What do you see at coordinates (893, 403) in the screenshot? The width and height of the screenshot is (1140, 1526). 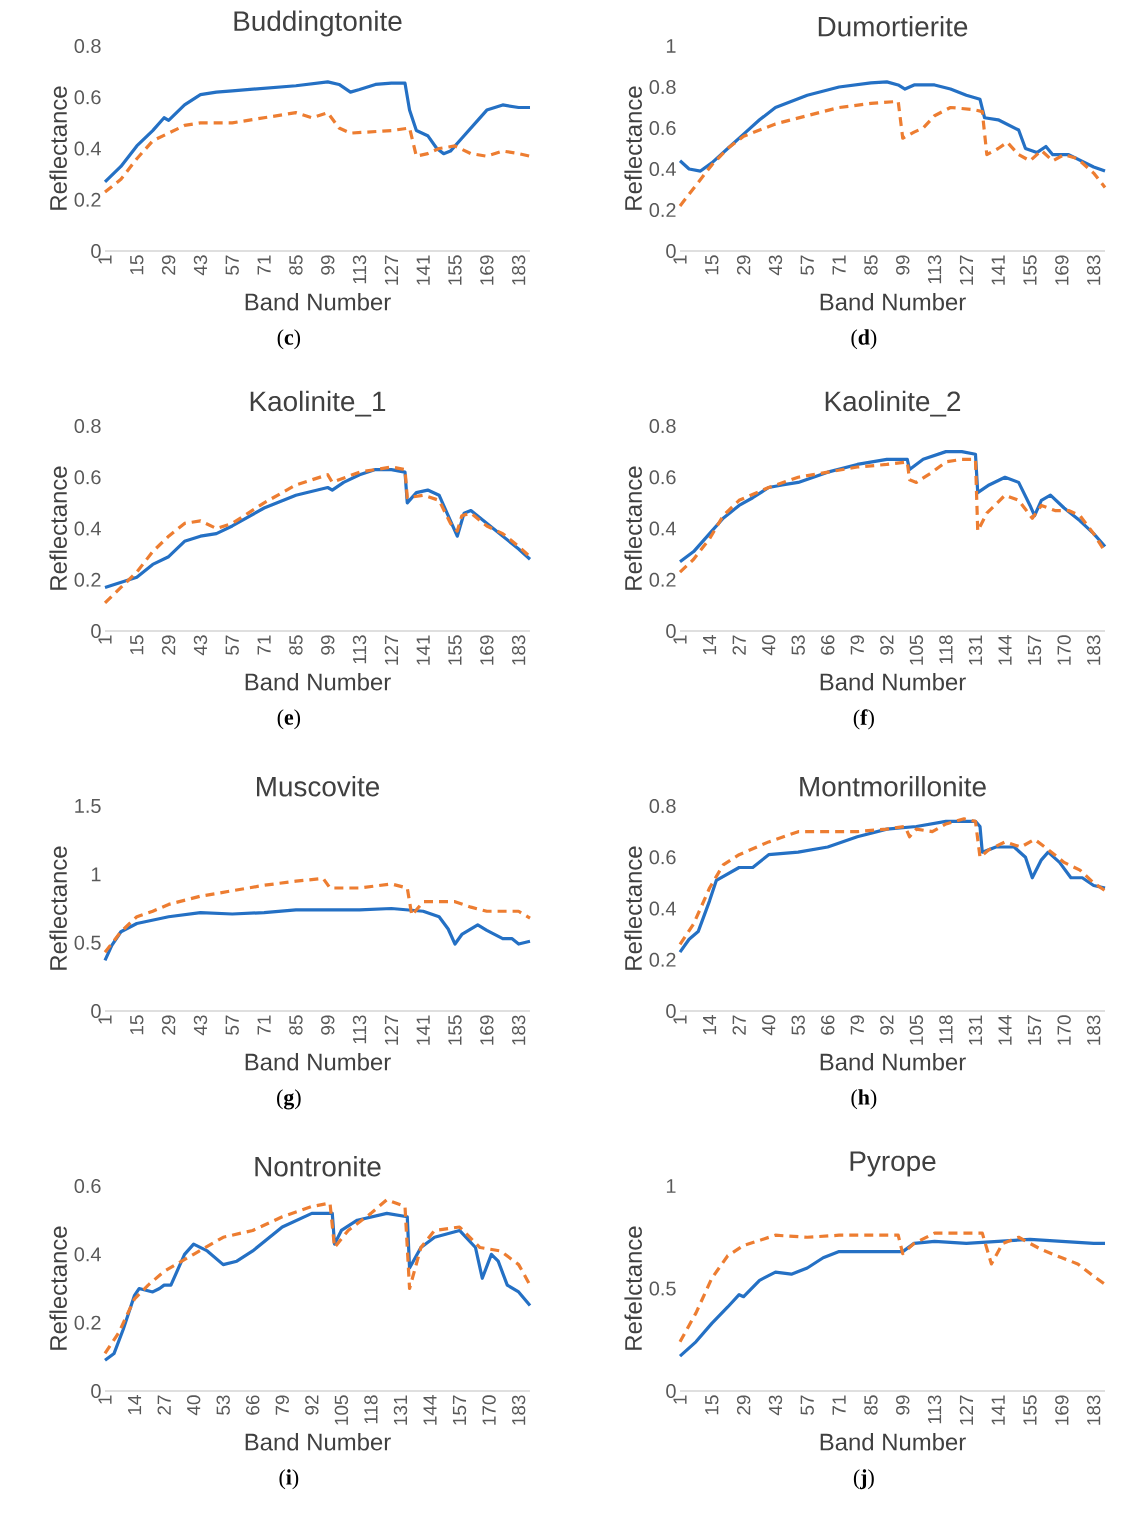 I see `chart-title: Kaolinite_2` at bounding box center [893, 403].